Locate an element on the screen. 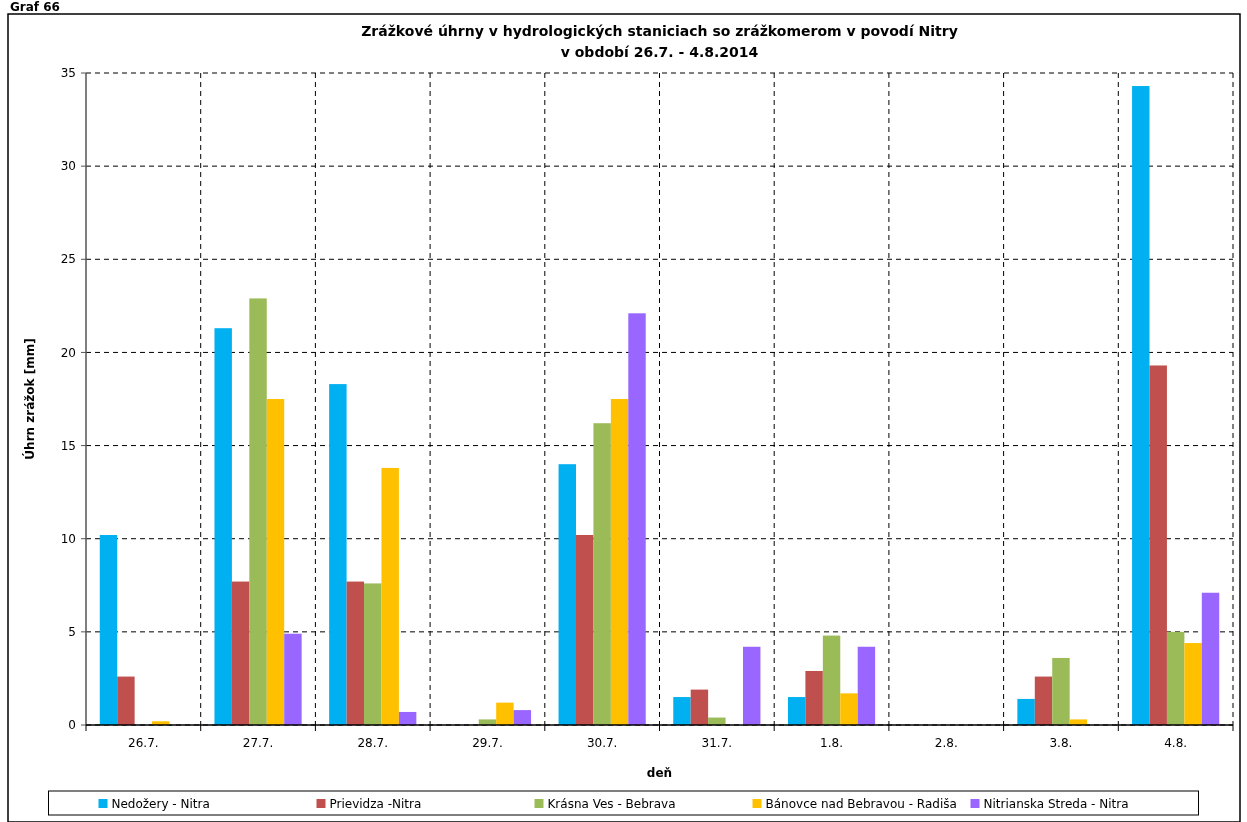  text: Graf 66 is located at coordinates (35, 7).